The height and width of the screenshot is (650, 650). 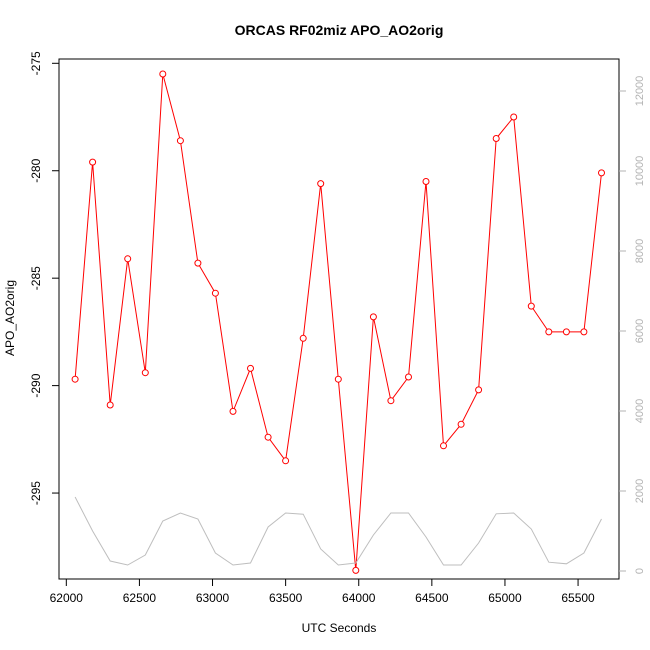 I want to click on x-tick-label-1: 62500, so click(x=140, y=598).